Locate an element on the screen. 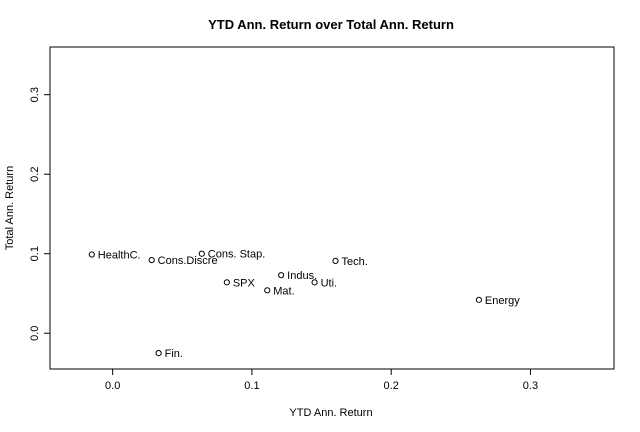  y-axis-ticks: 0.0 0.1 0.2 0.3 is located at coordinates (39, 214).